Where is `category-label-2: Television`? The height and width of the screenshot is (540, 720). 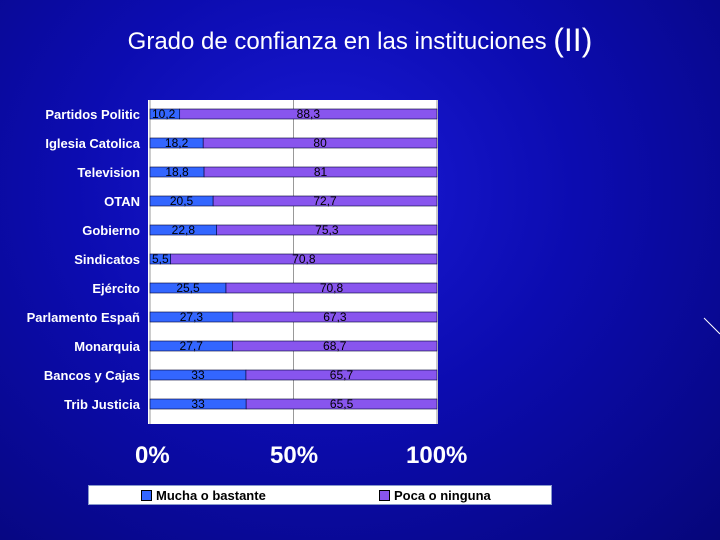 category-label-2: Television is located at coordinates (108, 172).